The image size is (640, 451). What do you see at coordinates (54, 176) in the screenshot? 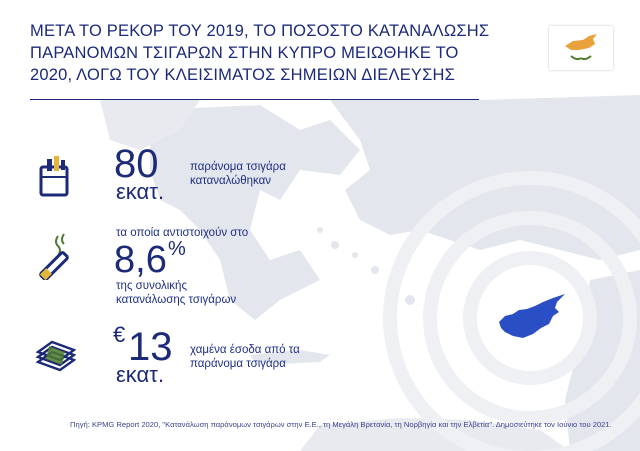
I see `cigarette-pack-icon` at bounding box center [54, 176].